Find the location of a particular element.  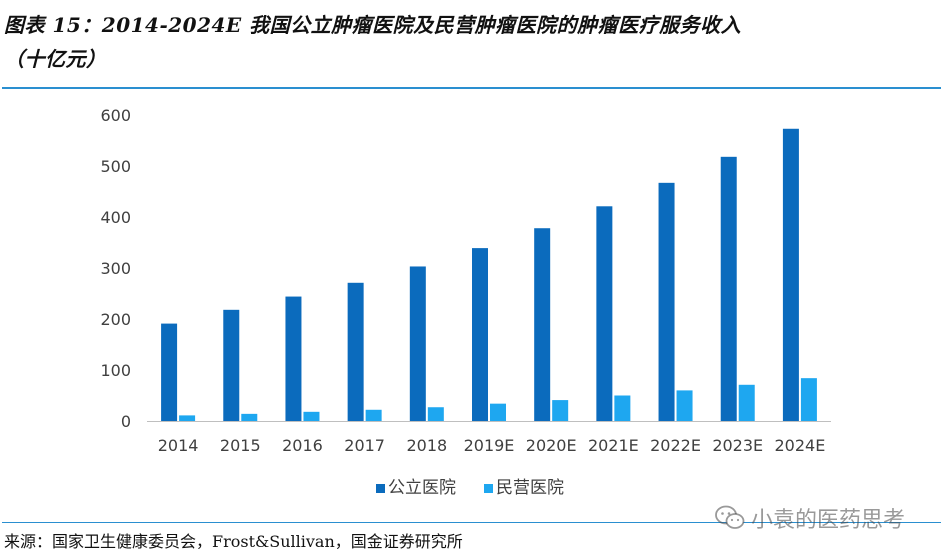

x-tick-label: 2016 is located at coordinates (302, 445).